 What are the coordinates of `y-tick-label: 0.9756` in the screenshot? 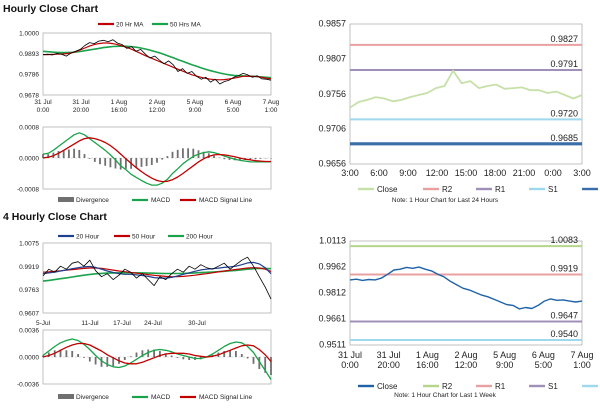 It's located at (332, 94).